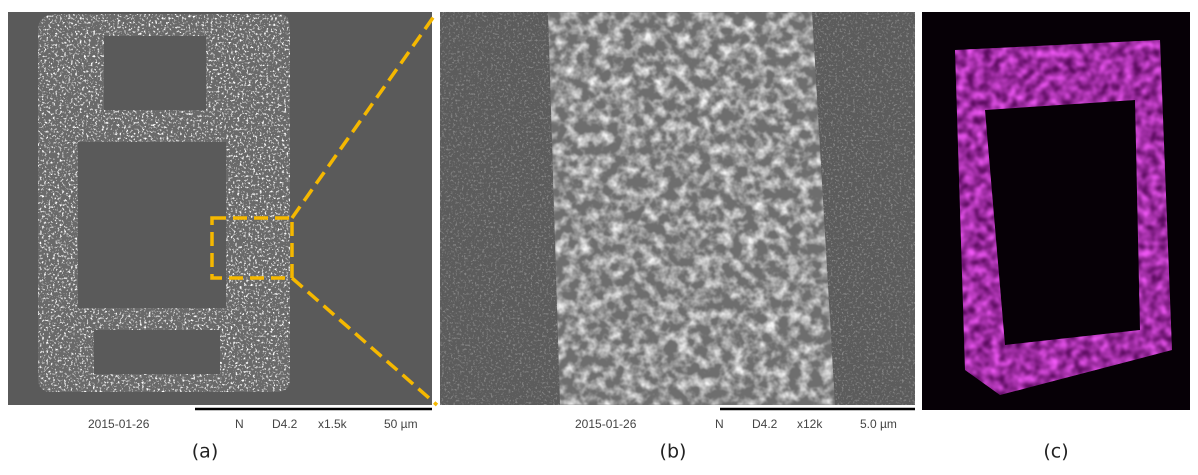 The image size is (1198, 475). Describe the element at coordinates (205, 452) in the screenshot. I see `panel-label: (a)` at that location.